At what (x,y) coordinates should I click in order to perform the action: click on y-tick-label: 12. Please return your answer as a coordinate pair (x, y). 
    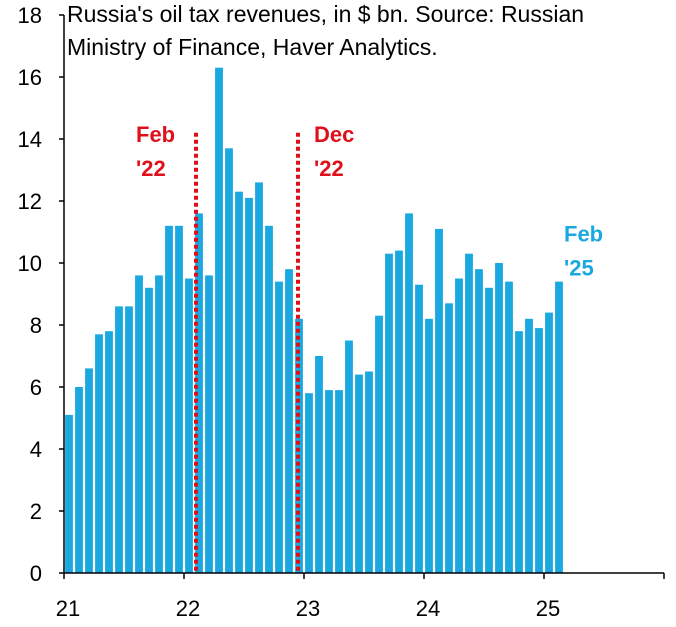
    Looking at the image, I should click on (30, 201).